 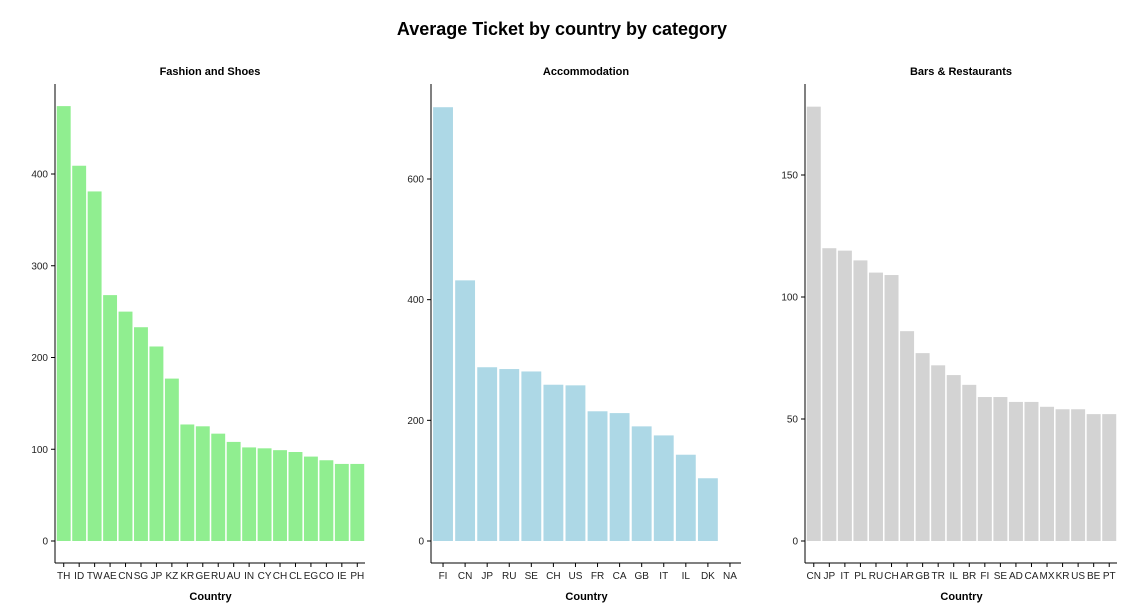 I want to click on bar-ae, so click(x=110, y=418).